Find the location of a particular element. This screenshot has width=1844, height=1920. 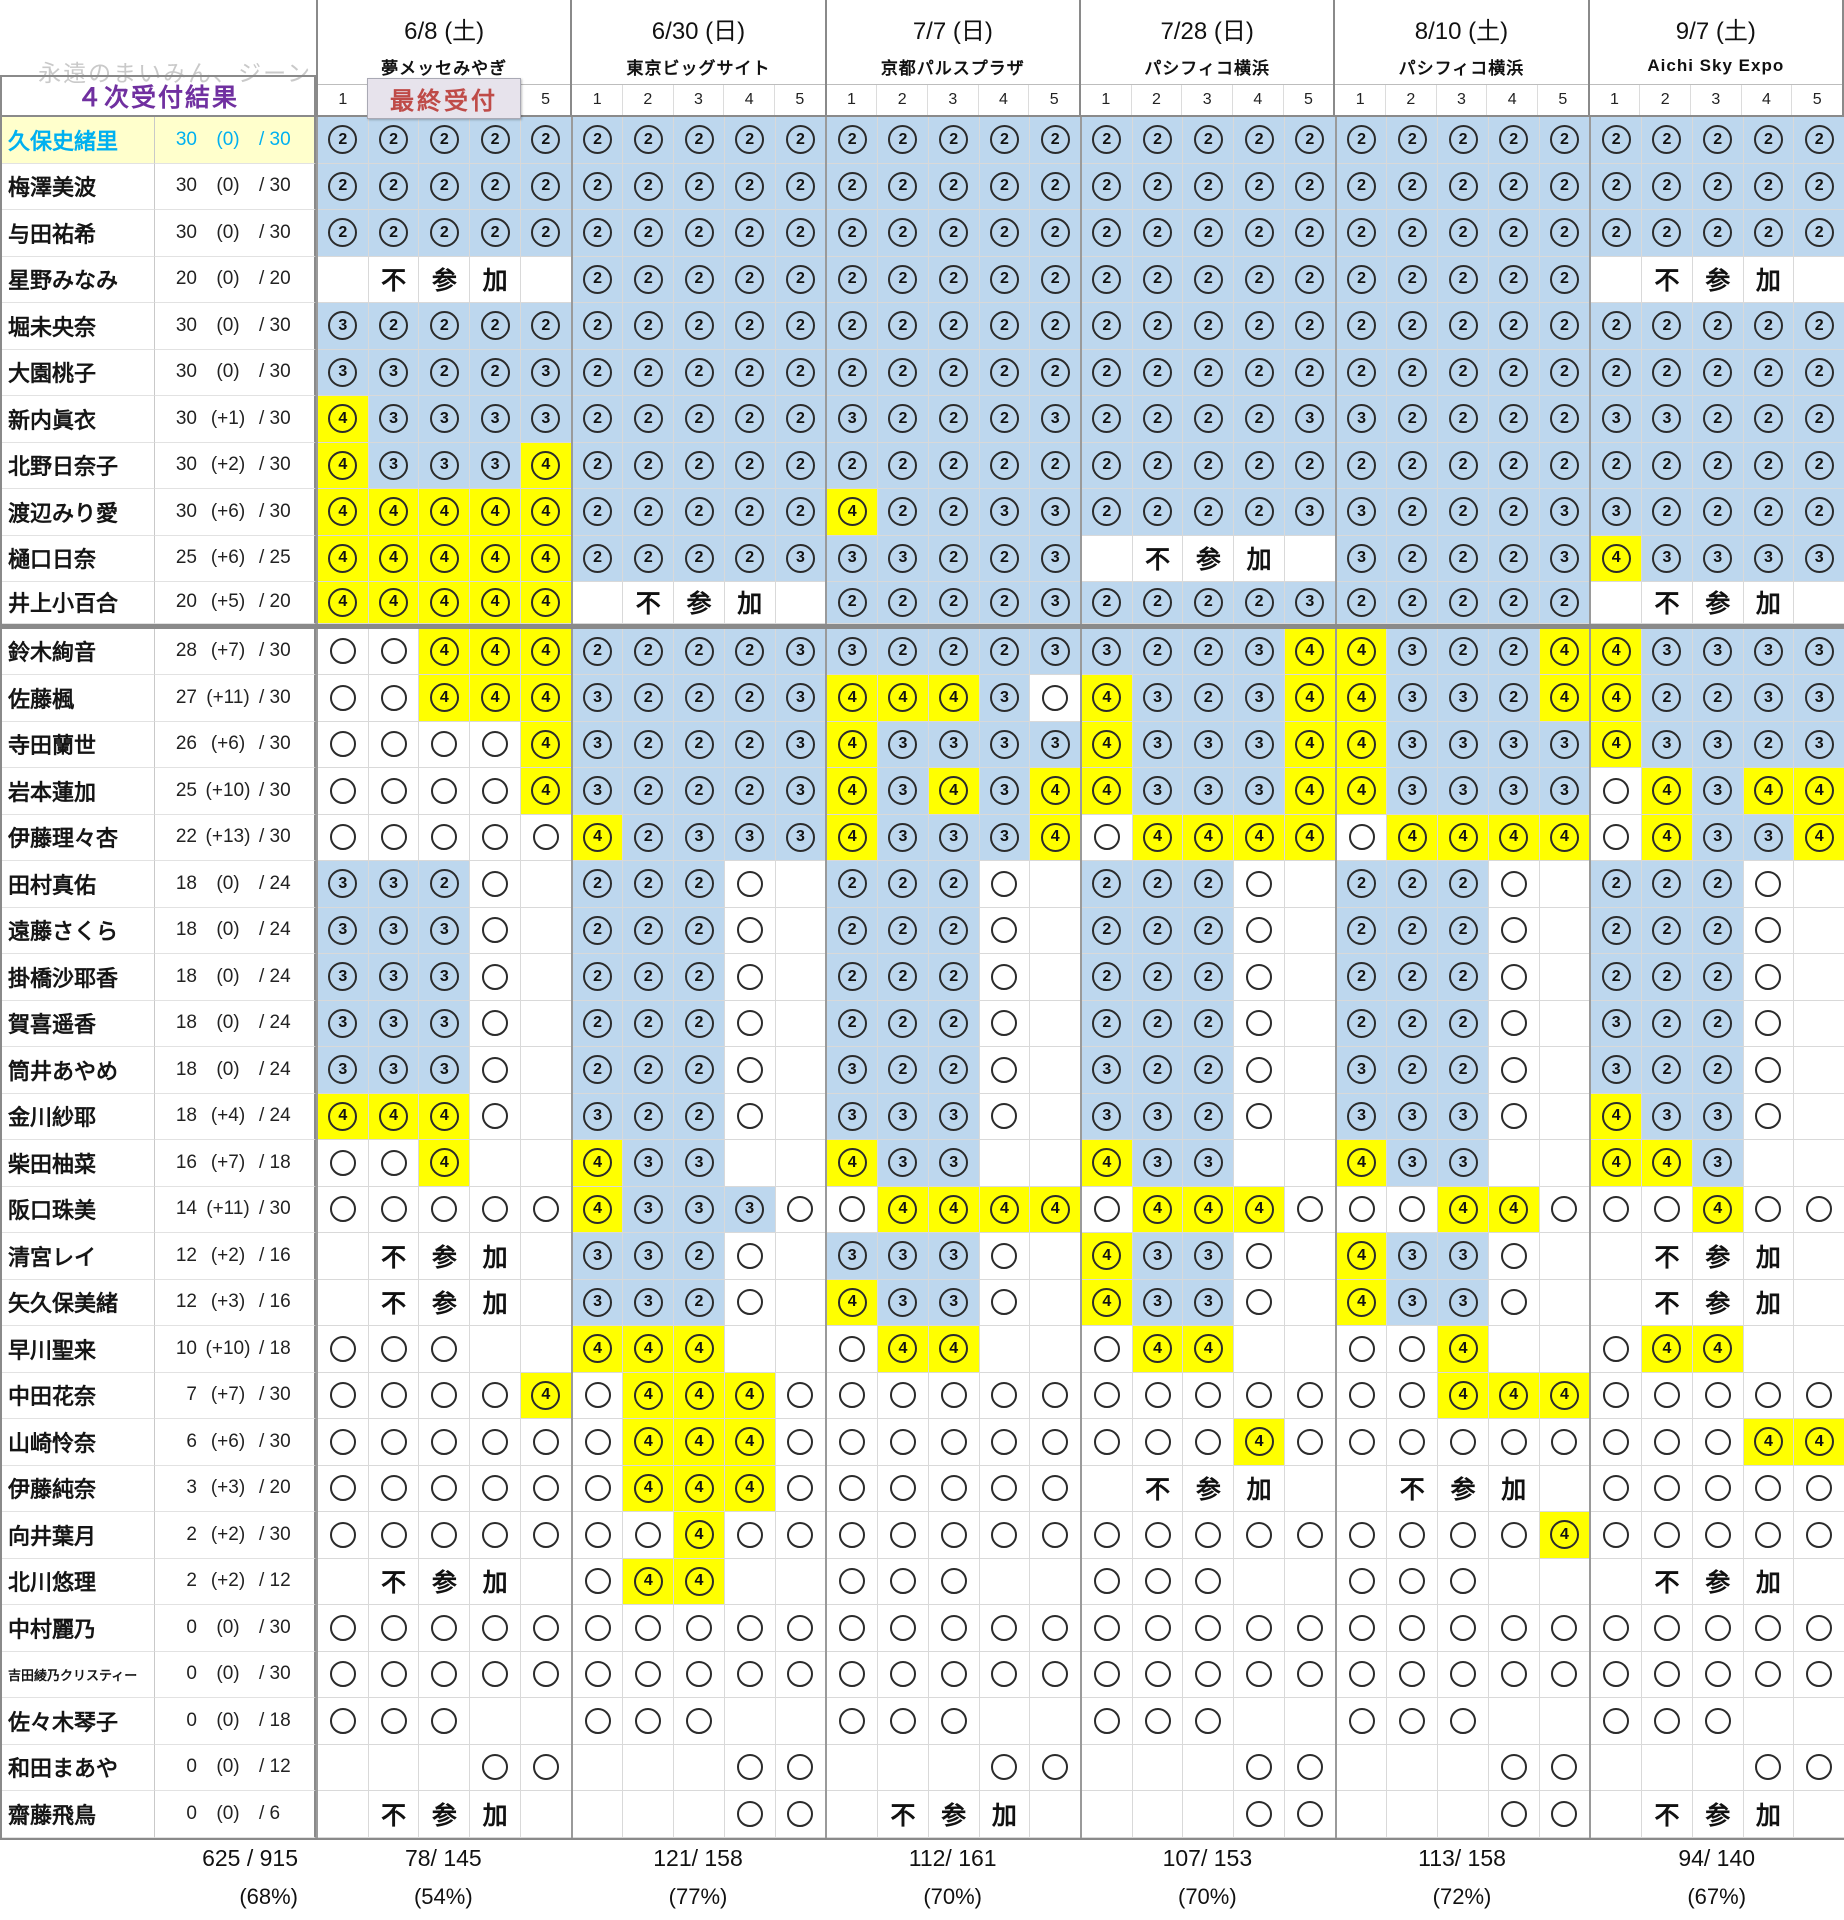

member-summary-cell: 2 (+2)/ 30 is located at coordinates (235, 1535).